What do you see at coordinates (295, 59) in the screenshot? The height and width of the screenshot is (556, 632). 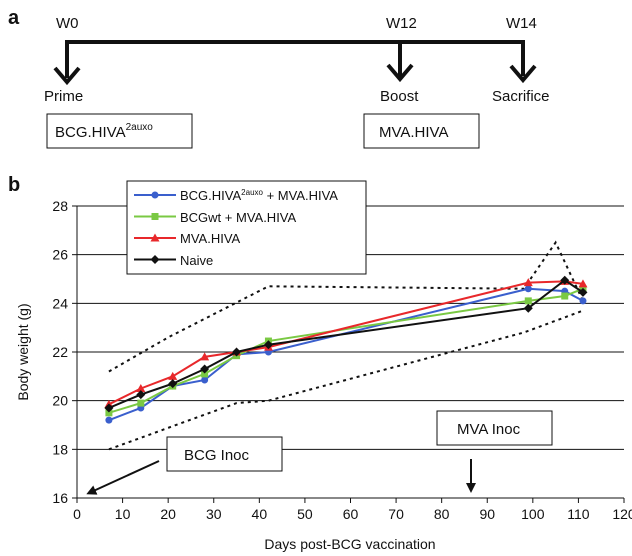 I see `timeline-line` at bounding box center [295, 59].